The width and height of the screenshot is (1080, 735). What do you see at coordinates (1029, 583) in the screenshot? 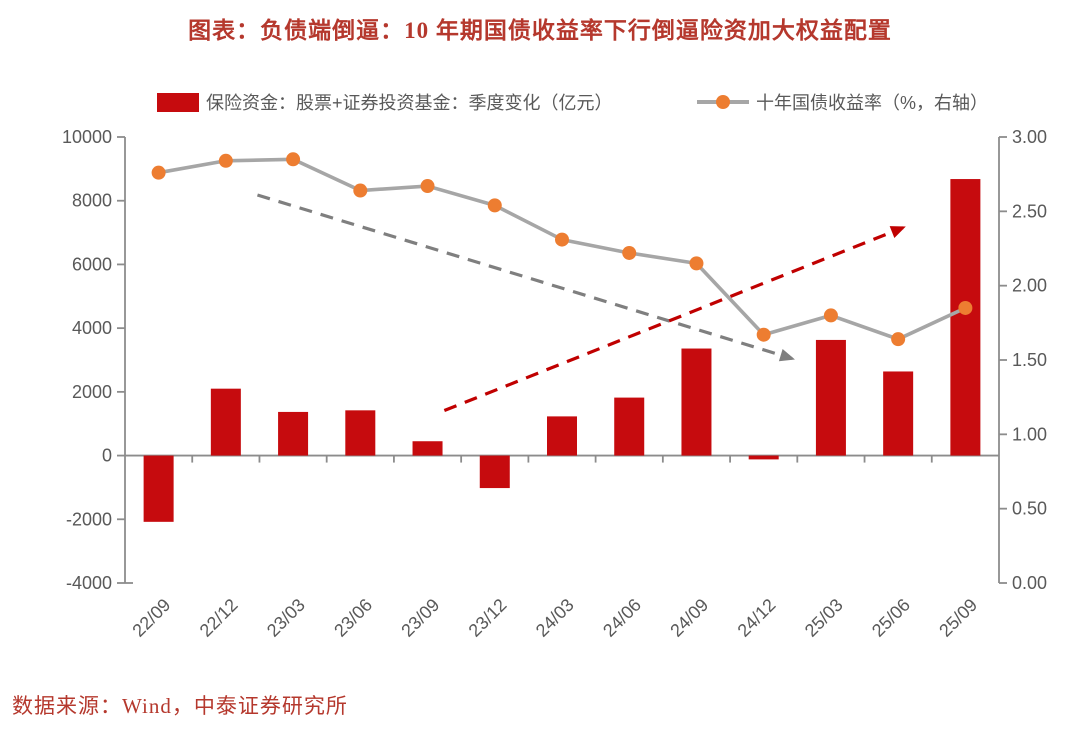
I see `right-axis-tick-label: 0.00` at bounding box center [1029, 583].